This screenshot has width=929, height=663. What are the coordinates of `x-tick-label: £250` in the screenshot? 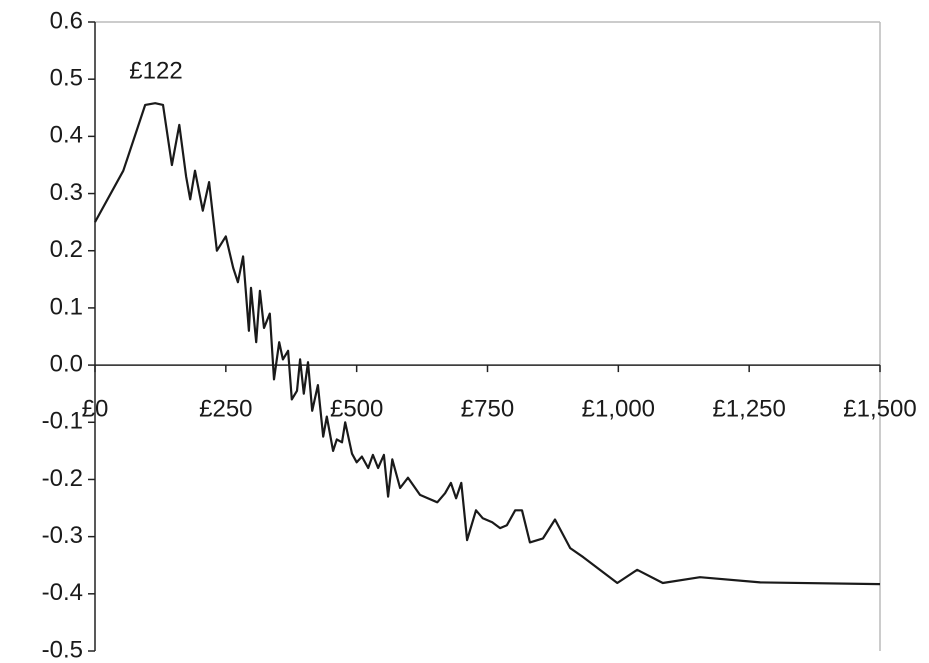 It's located at (225, 408).